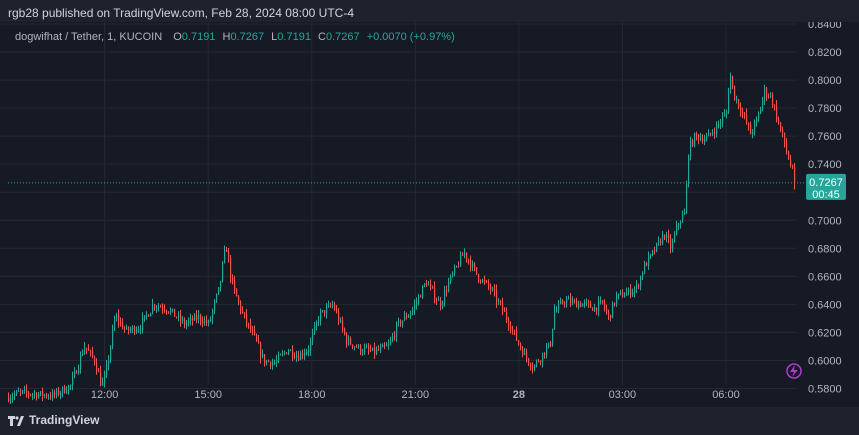 This screenshot has height=435, width=859. I want to click on close-value: 0.7267, so click(342, 37).